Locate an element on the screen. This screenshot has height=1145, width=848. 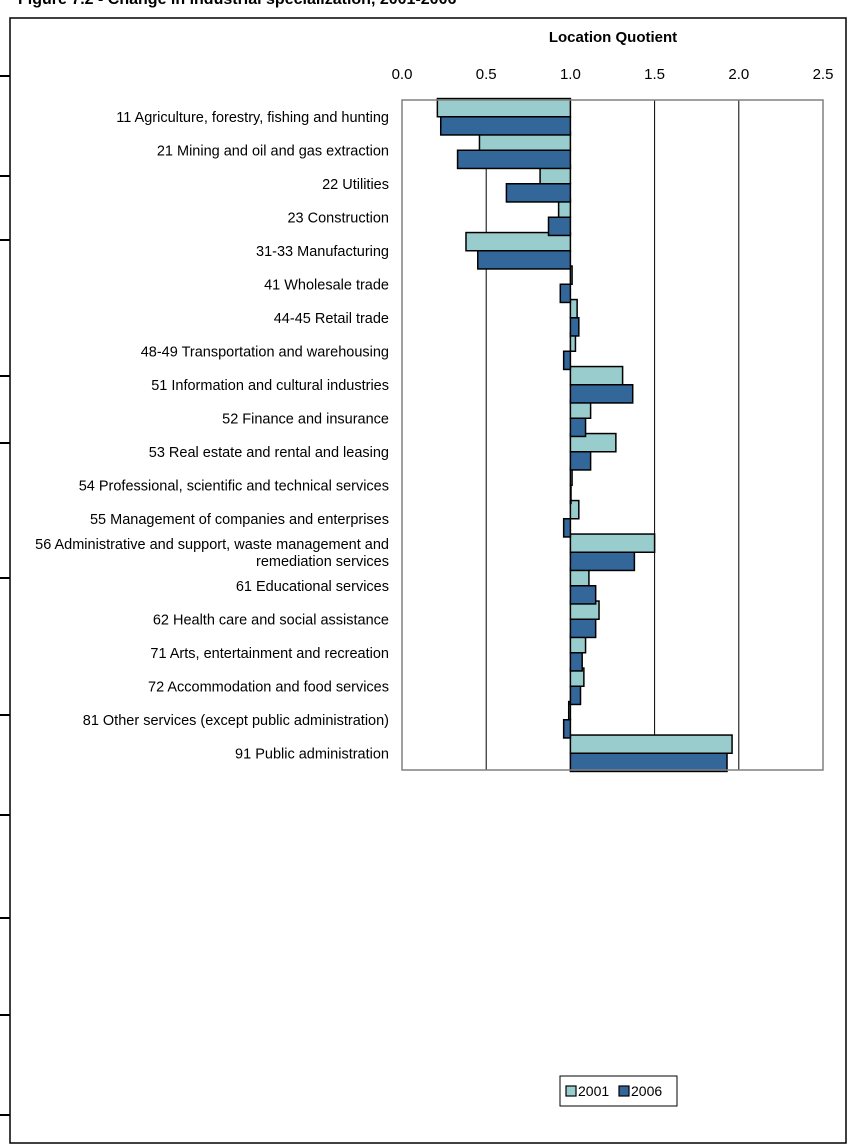
left-edge-tick-marks is located at coordinates (5, 595).